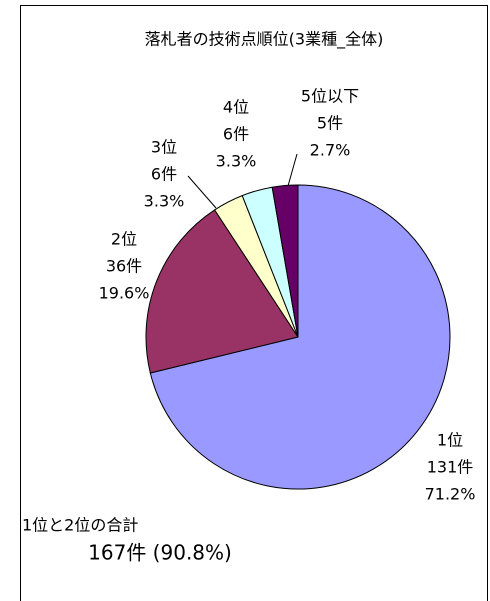 This screenshot has width=490, height=601. What do you see at coordinates (124, 266) in the screenshot?
I see `slice-count: 36件` at bounding box center [124, 266].